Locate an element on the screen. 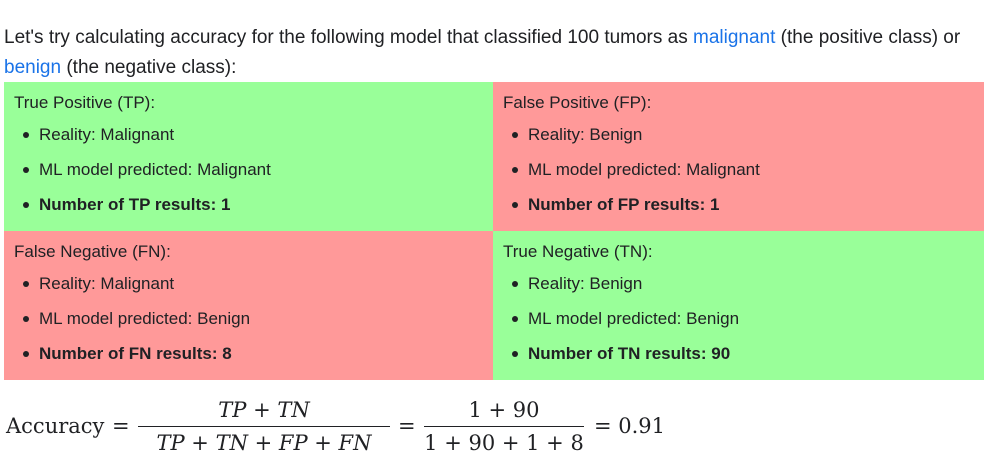  intro-text-after: (the negative class): is located at coordinates (149, 67).